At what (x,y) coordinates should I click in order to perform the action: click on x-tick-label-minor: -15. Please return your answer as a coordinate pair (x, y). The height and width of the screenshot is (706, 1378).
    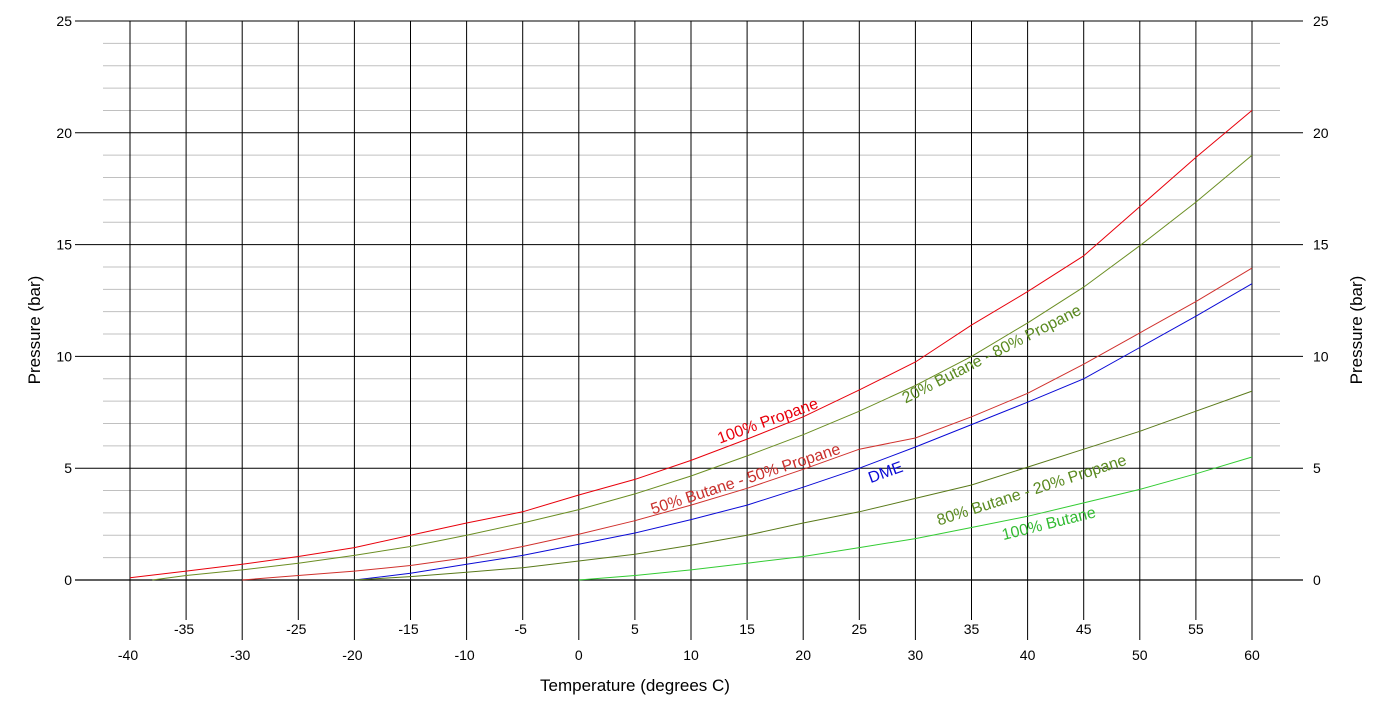
    Looking at the image, I should click on (408, 629).